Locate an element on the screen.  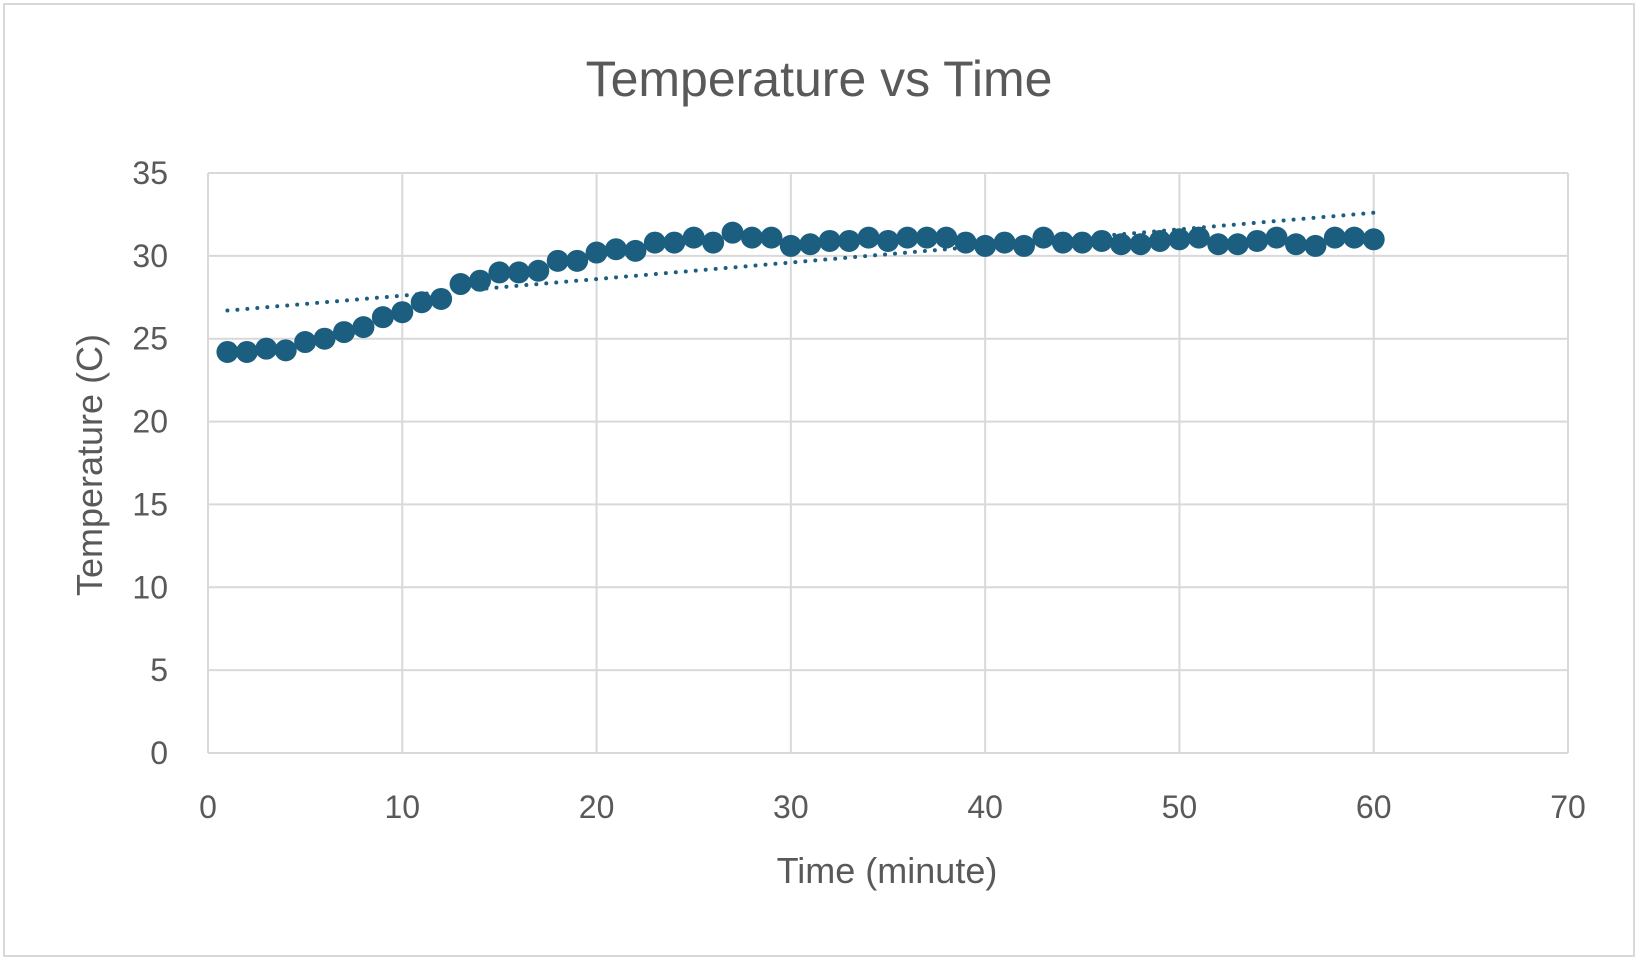
x-tick-label: 70 is located at coordinates (1568, 807).